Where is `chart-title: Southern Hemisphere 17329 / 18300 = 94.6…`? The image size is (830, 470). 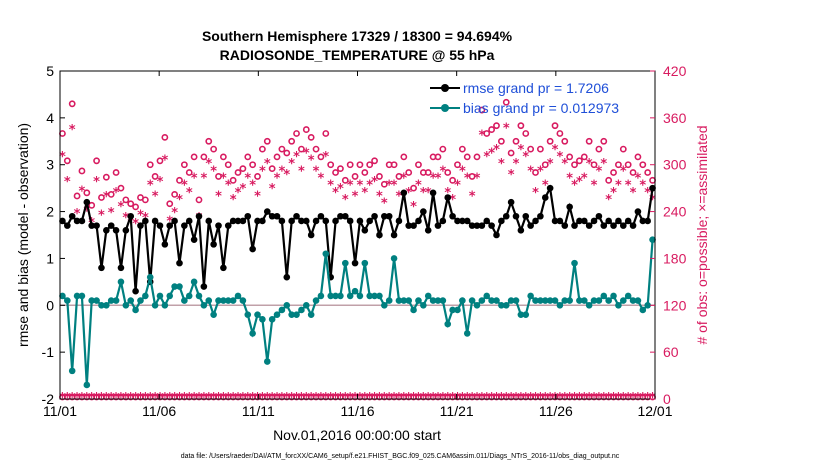 chart-title: Southern Hemisphere 17329 / 18300 = 94.6… is located at coordinates (357, 36).